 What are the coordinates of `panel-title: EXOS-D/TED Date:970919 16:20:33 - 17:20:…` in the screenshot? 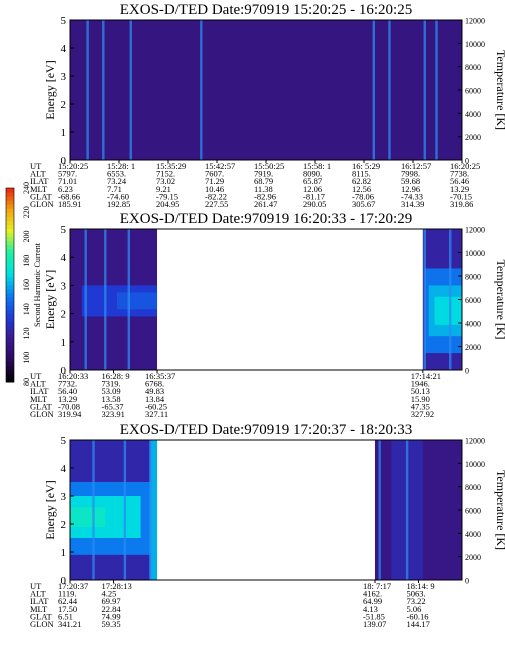 It's located at (266, 219).